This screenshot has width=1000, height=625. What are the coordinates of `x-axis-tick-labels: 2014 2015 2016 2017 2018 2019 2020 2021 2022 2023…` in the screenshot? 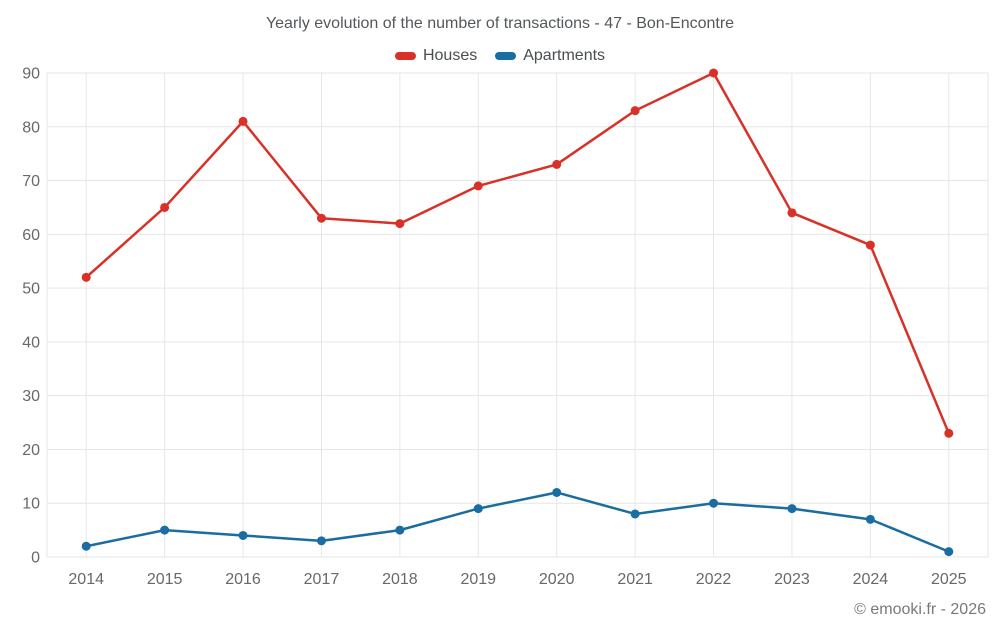 It's located at (517, 579).